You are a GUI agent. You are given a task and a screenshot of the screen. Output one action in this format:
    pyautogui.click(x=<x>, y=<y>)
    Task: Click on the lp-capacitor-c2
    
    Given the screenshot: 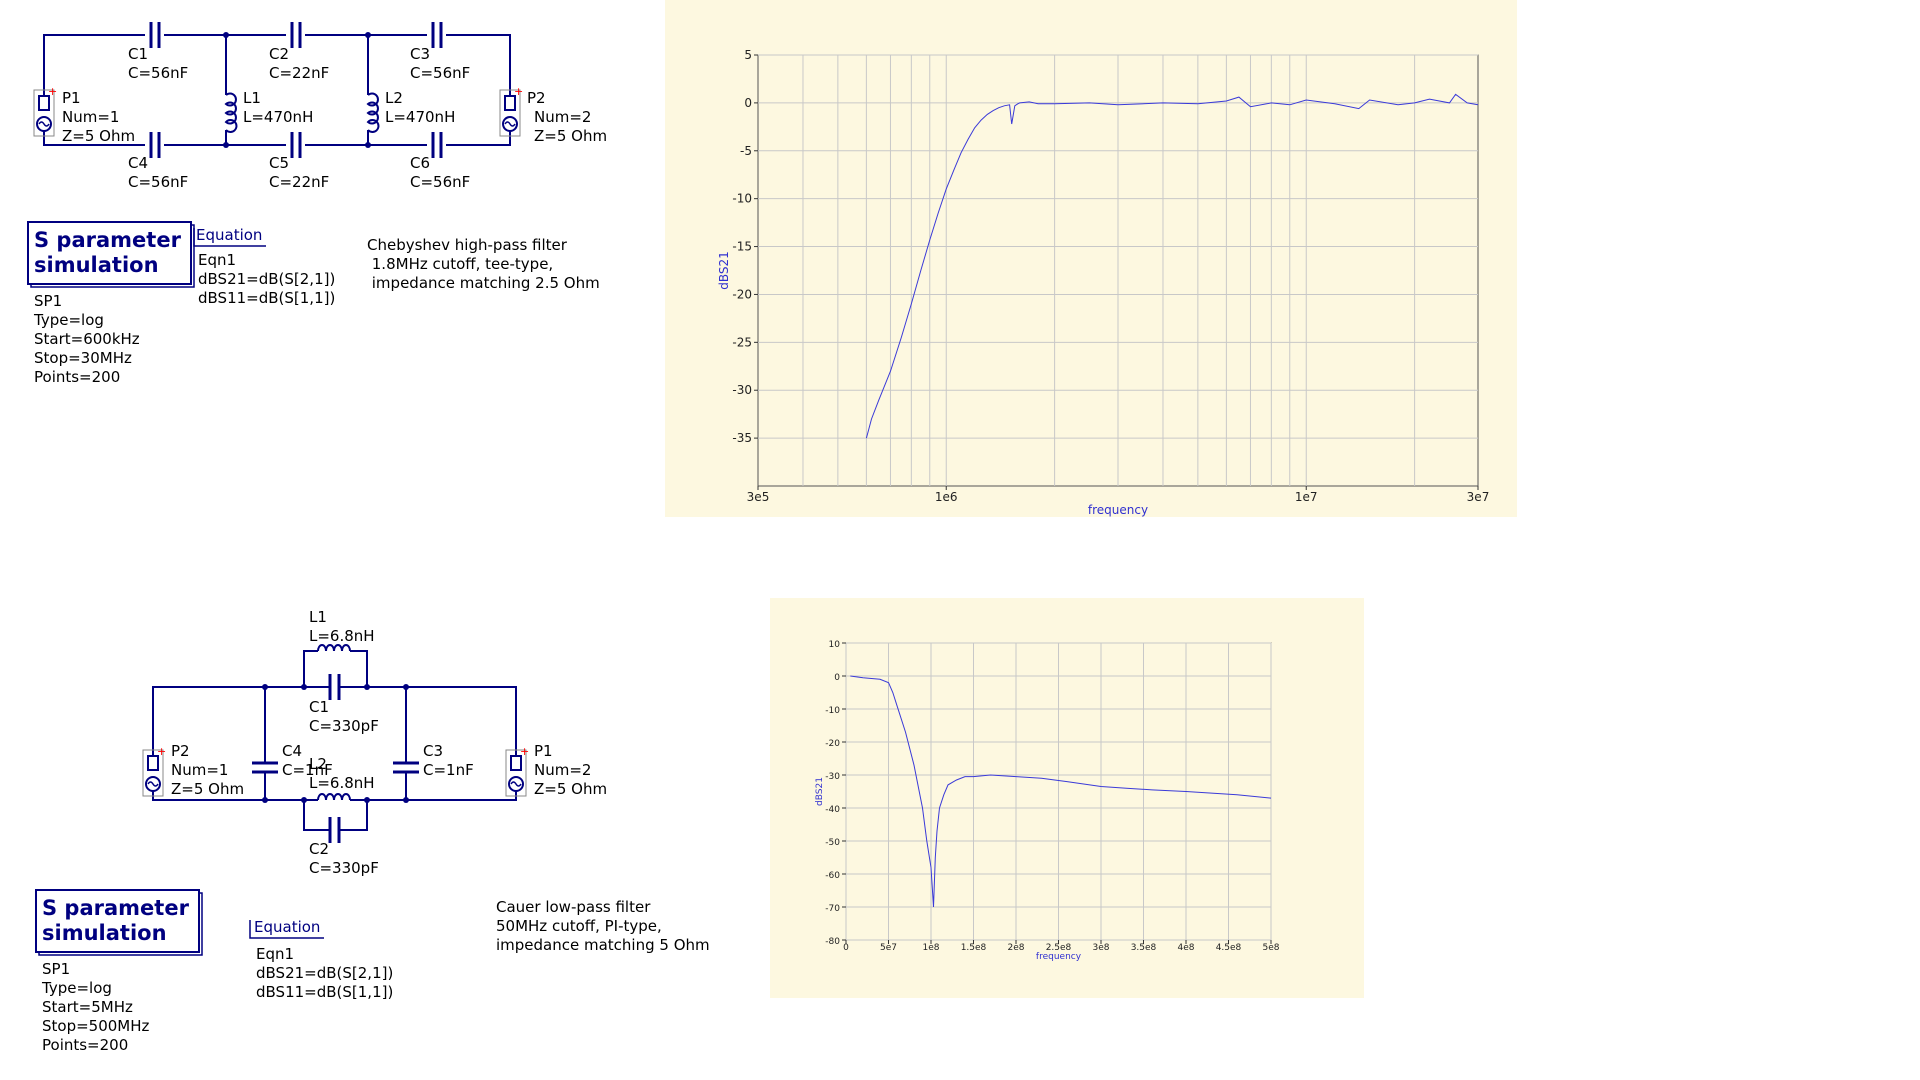 What is the action you would take?
    pyautogui.click(x=334, y=830)
    